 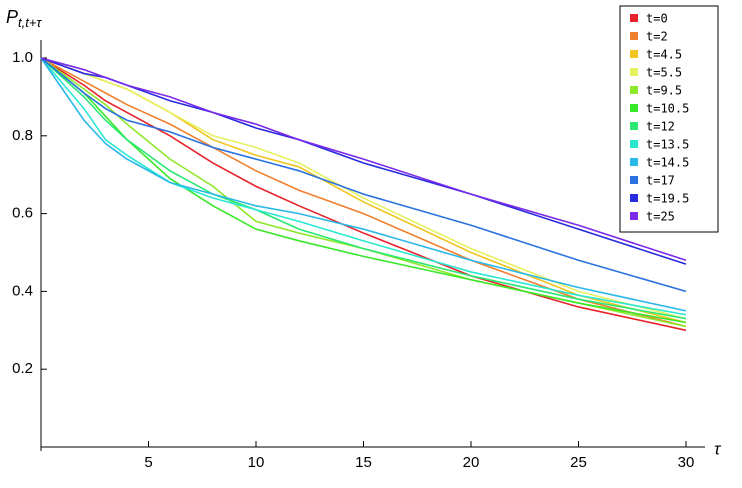 What do you see at coordinates (657, 19) in the screenshot?
I see `legend-label: t=0` at bounding box center [657, 19].